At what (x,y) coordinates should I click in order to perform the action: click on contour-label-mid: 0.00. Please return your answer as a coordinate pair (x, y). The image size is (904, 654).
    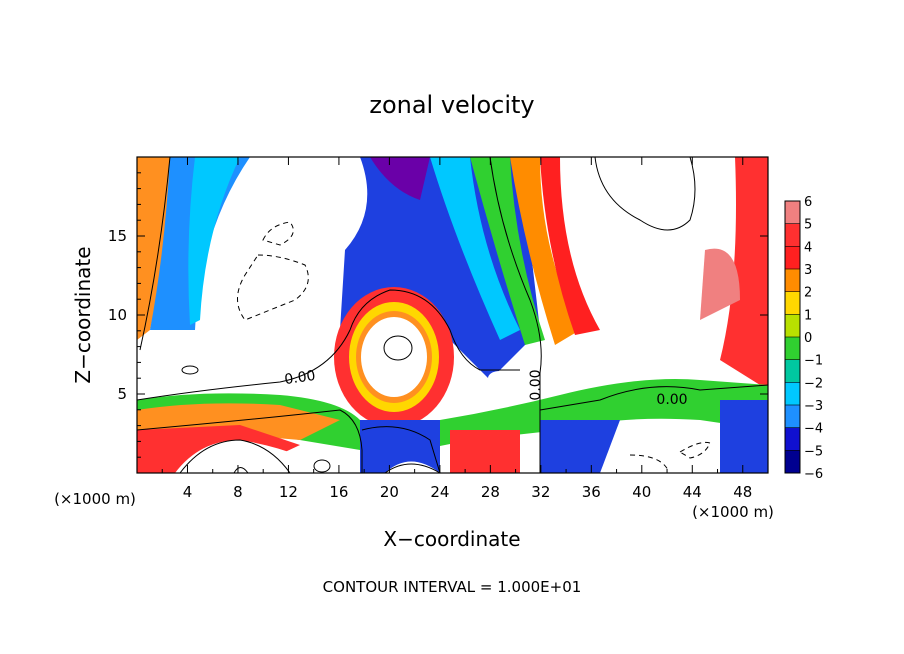
    Looking at the image, I should click on (536, 384).